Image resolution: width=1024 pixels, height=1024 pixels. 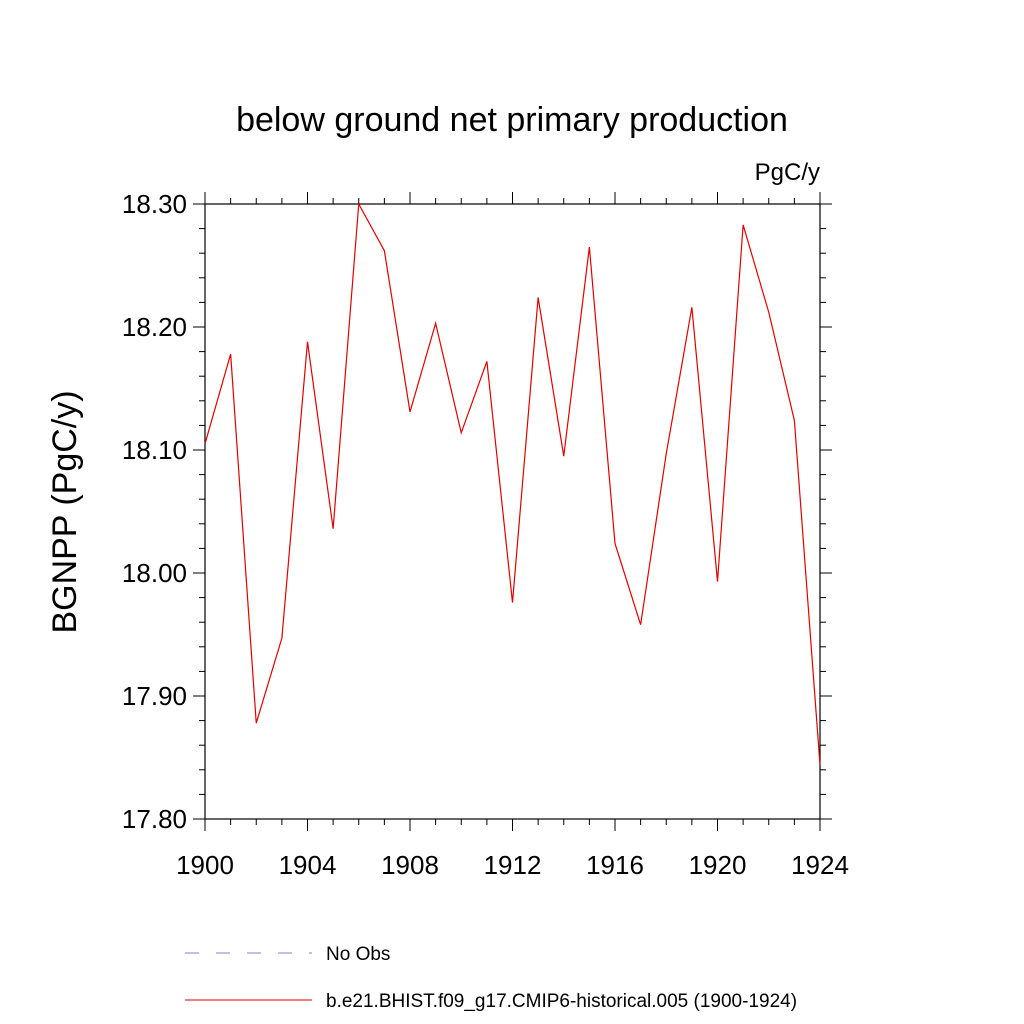 I want to click on x-tick-label: 1900, so click(x=205, y=865).